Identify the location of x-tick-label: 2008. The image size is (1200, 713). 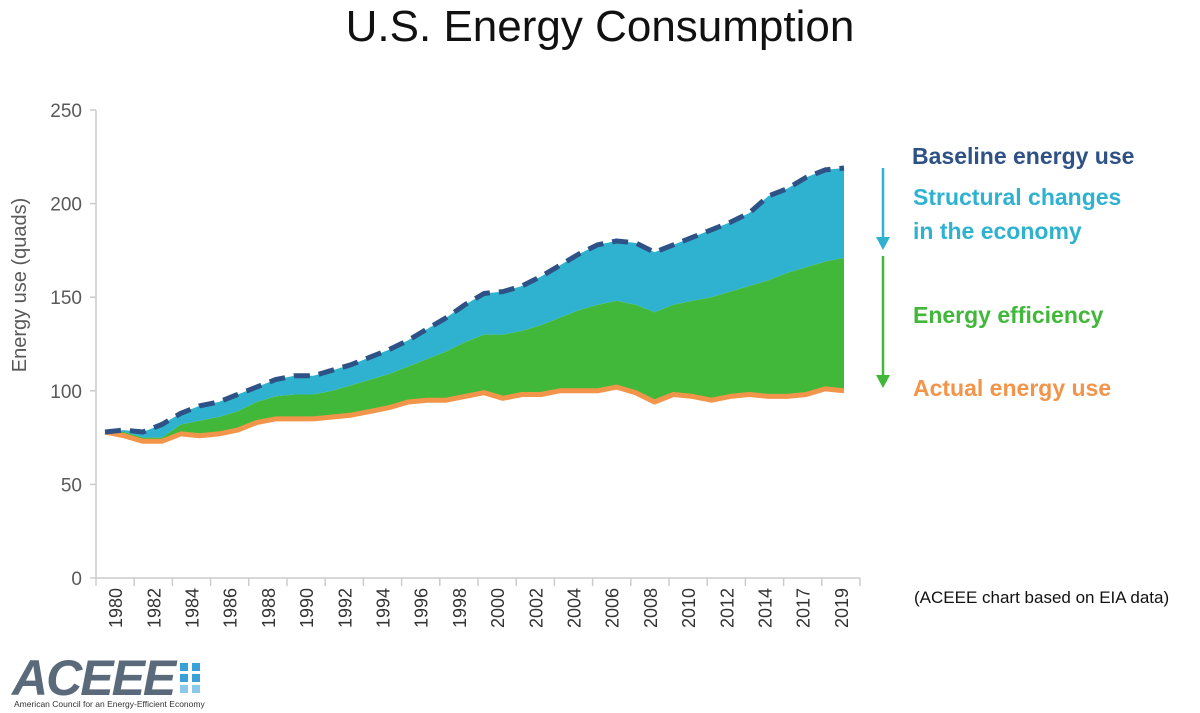
(651, 608).